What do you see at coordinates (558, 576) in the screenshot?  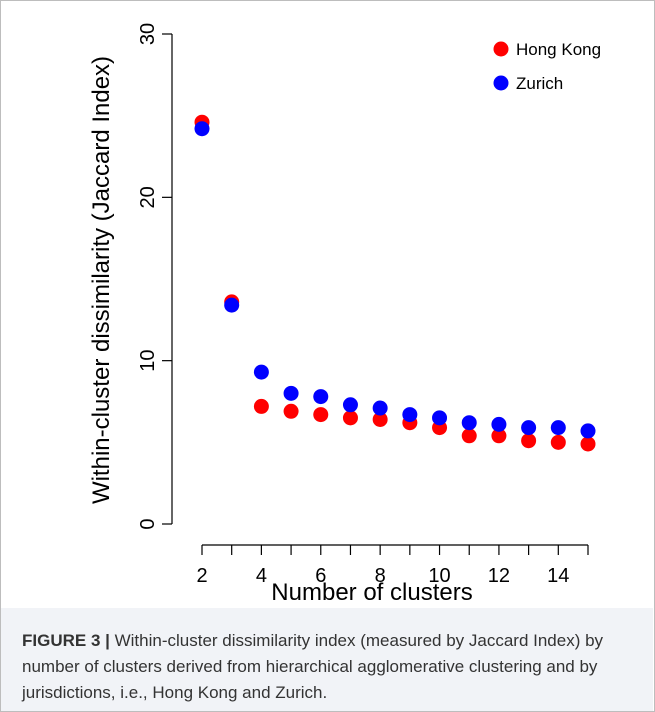 I see `x-tick-label-14: 14` at bounding box center [558, 576].